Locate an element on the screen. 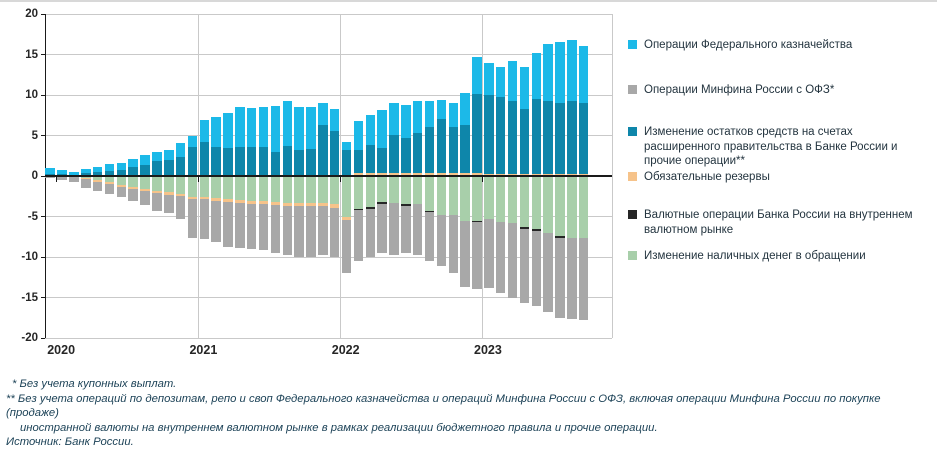  legend-swatch-fx is located at coordinates (632, 214).